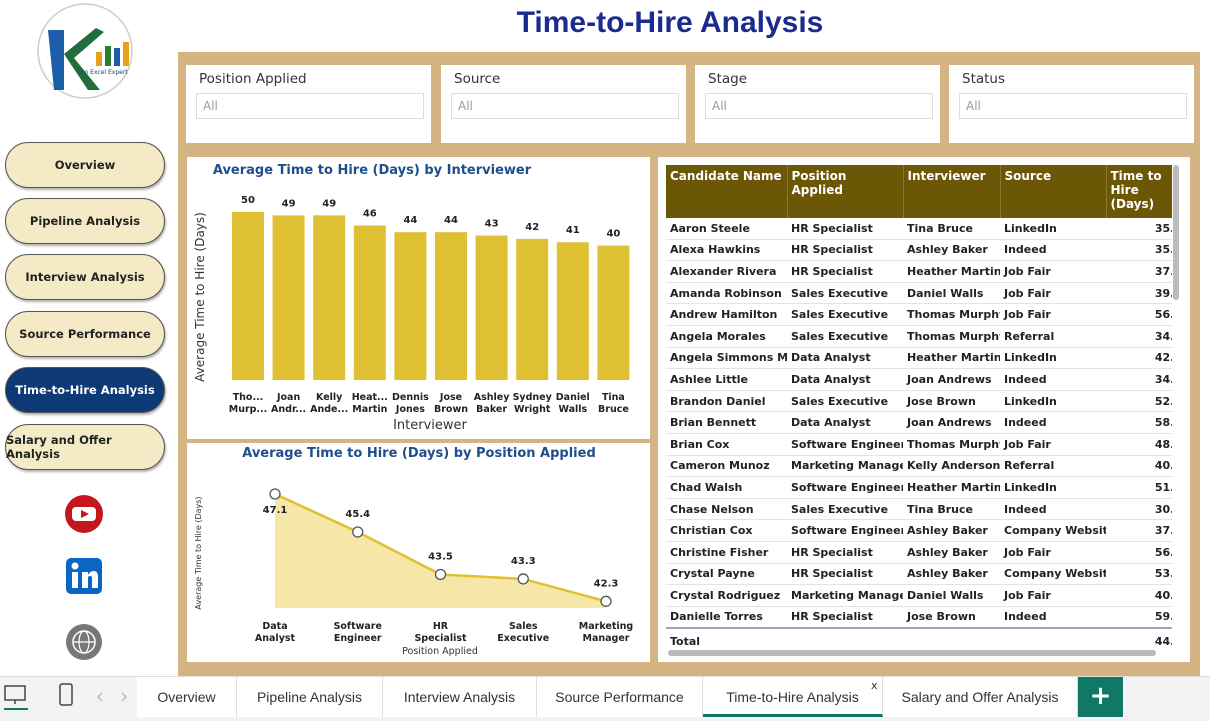  I want to click on page-tab: Pipeline Analysis, so click(310, 697).